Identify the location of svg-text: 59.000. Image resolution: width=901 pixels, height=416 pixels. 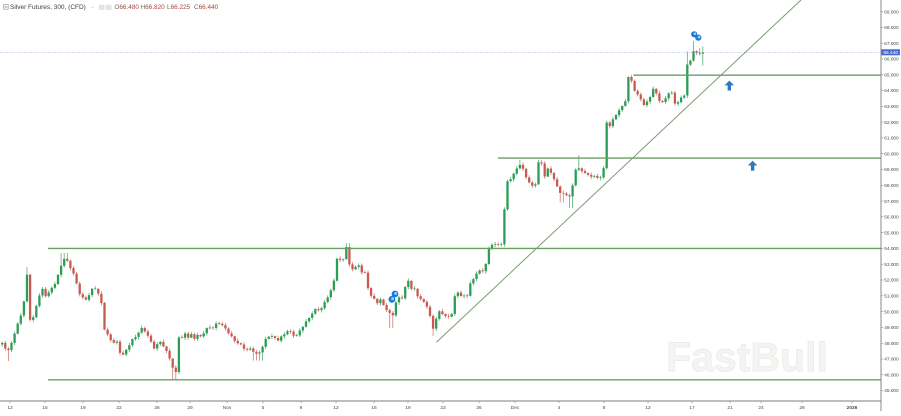
(891, 169).